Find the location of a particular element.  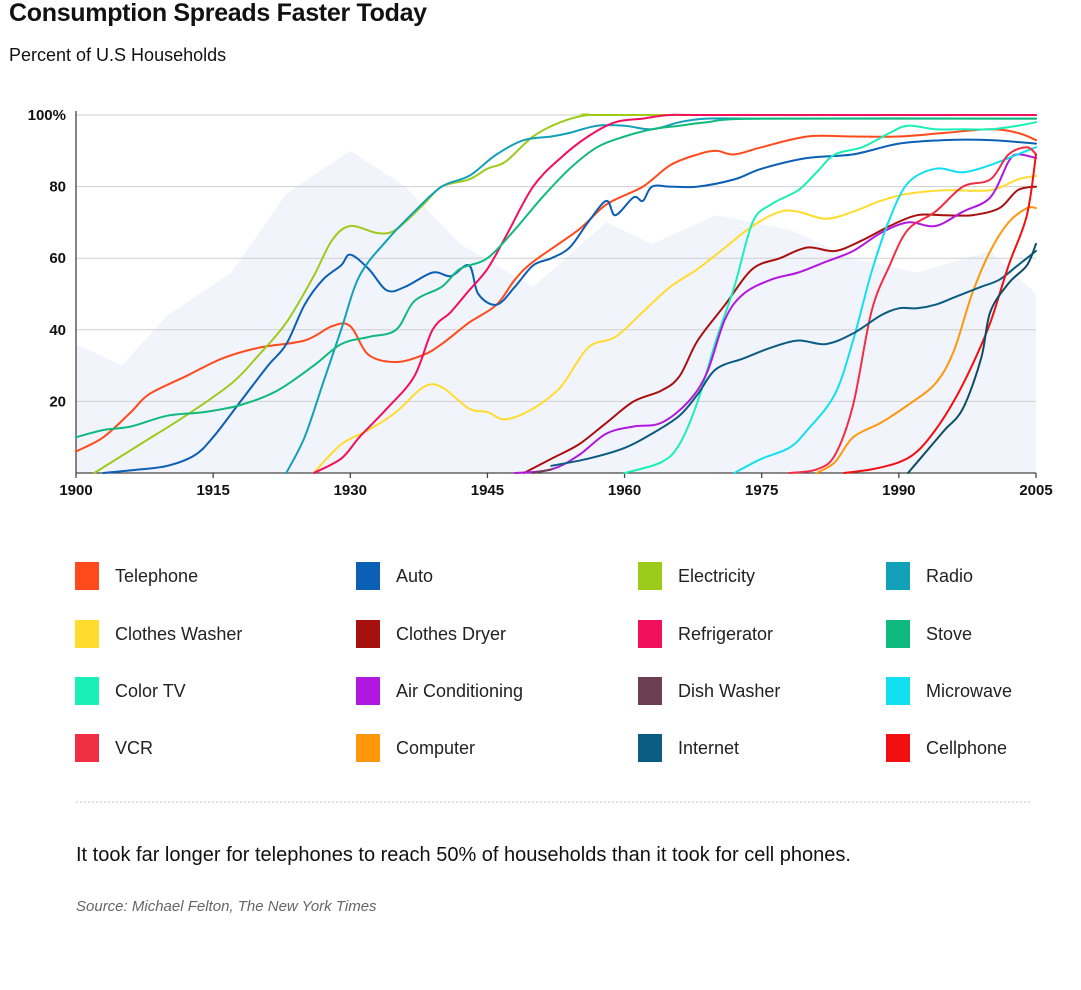

legend-label: Internet is located at coordinates (709, 747).